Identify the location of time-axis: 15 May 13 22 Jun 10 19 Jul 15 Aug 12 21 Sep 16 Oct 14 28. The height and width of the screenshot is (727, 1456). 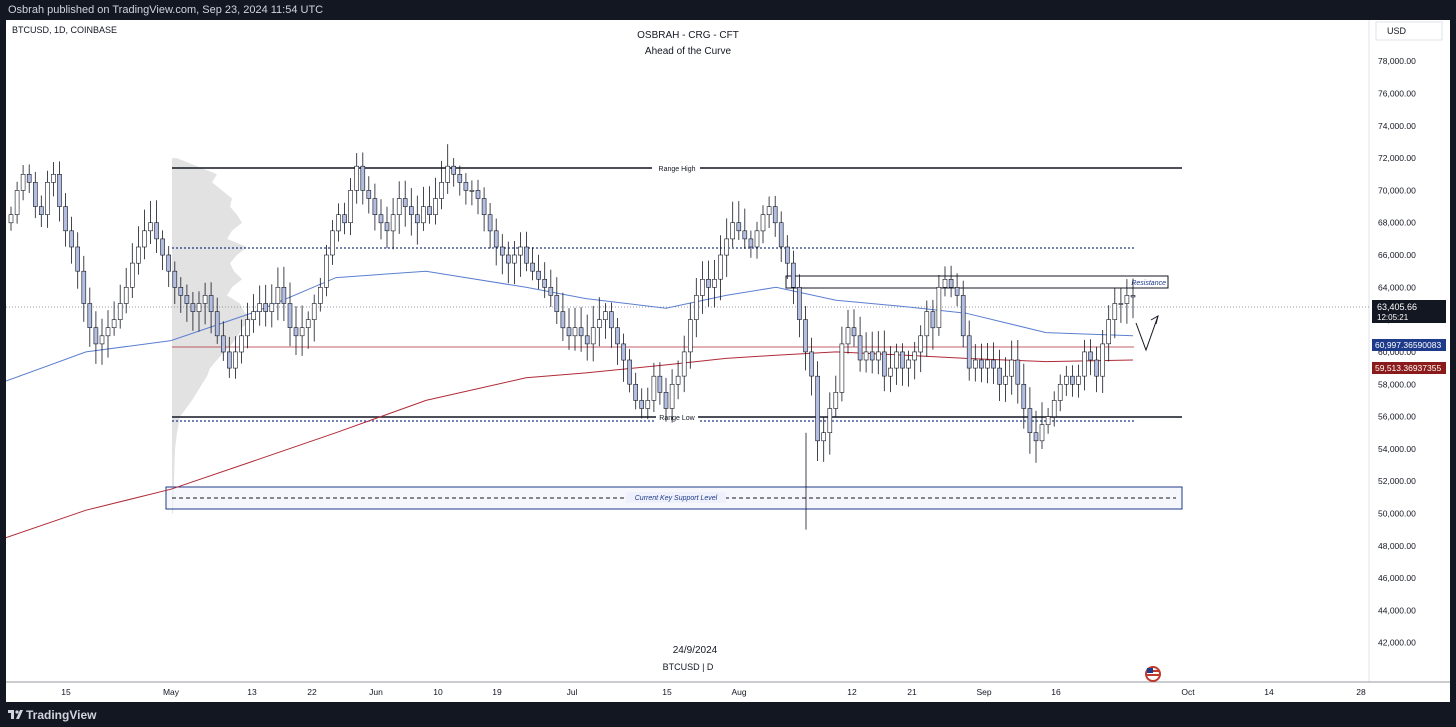
(713, 692).